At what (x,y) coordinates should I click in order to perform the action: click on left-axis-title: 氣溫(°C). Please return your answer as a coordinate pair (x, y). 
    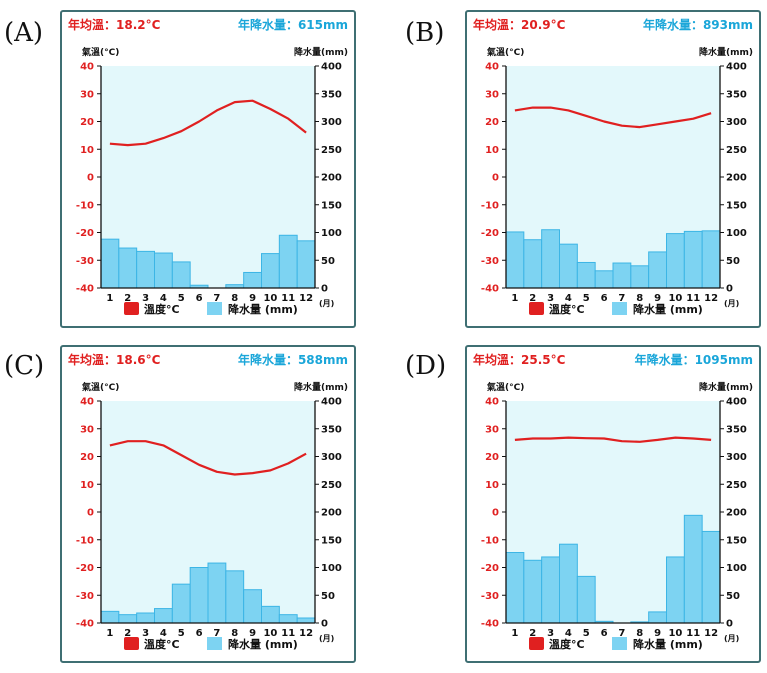
    Looking at the image, I should click on (505, 52).